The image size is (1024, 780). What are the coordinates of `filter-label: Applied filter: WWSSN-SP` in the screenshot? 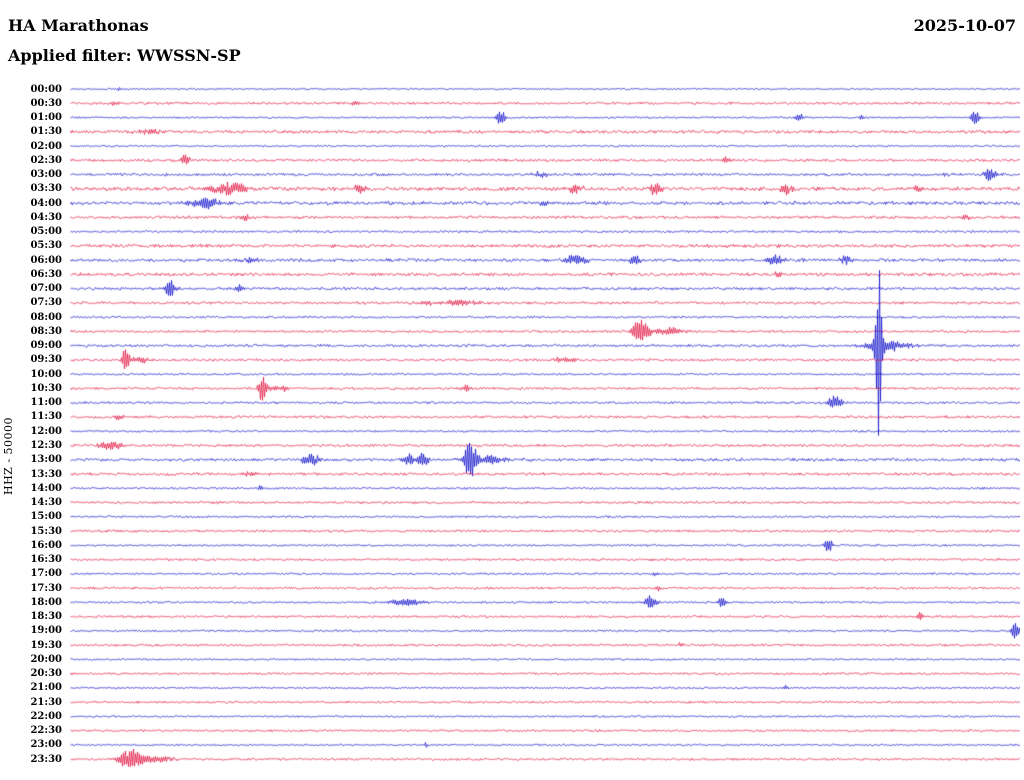 It's located at (124, 55).